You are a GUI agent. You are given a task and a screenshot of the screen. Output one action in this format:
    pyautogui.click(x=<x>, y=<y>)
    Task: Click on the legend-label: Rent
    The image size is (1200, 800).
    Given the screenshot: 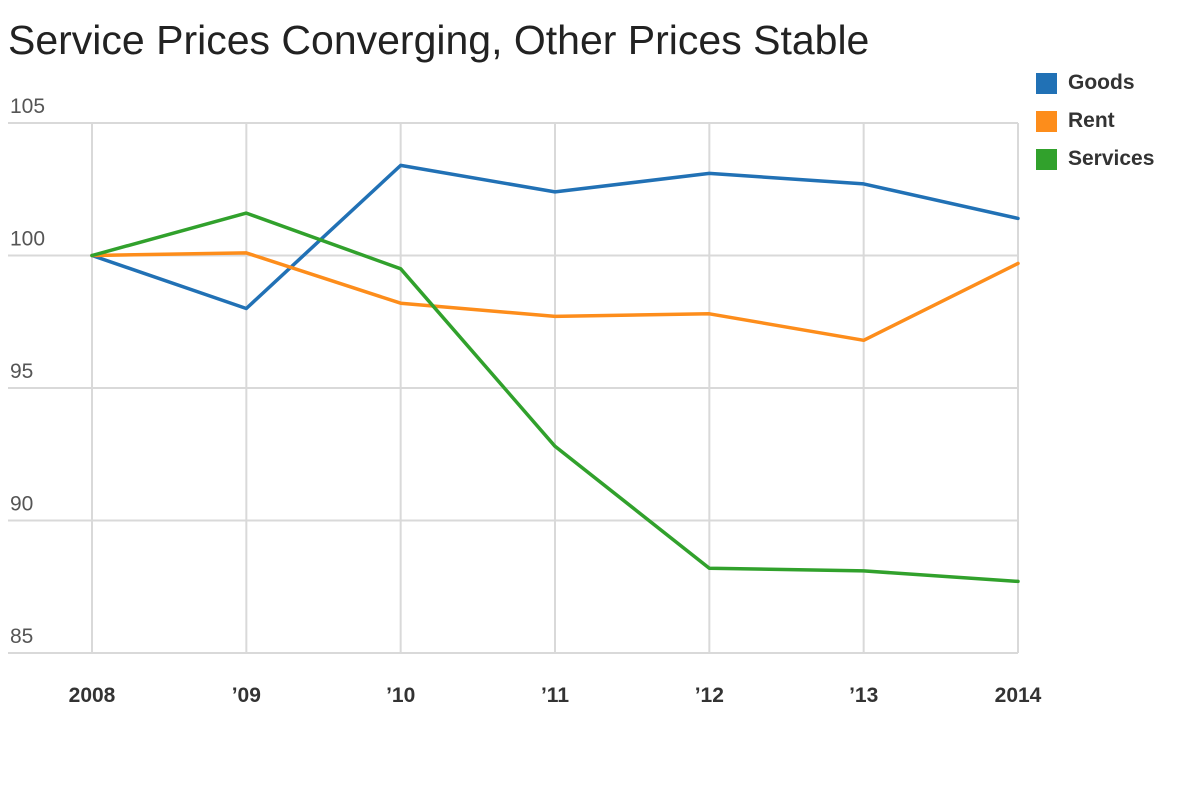 What is the action you would take?
    pyautogui.click(x=1091, y=120)
    